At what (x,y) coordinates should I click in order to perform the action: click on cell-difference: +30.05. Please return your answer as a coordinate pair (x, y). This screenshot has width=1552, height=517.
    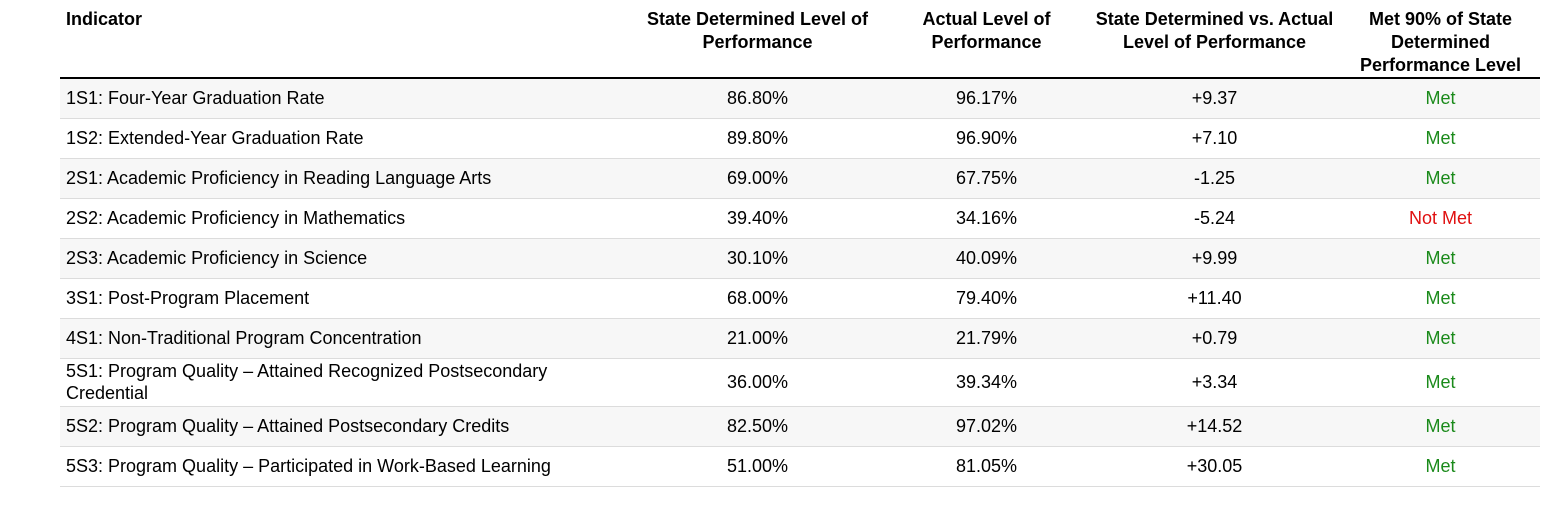
    Looking at the image, I should click on (1214, 466).